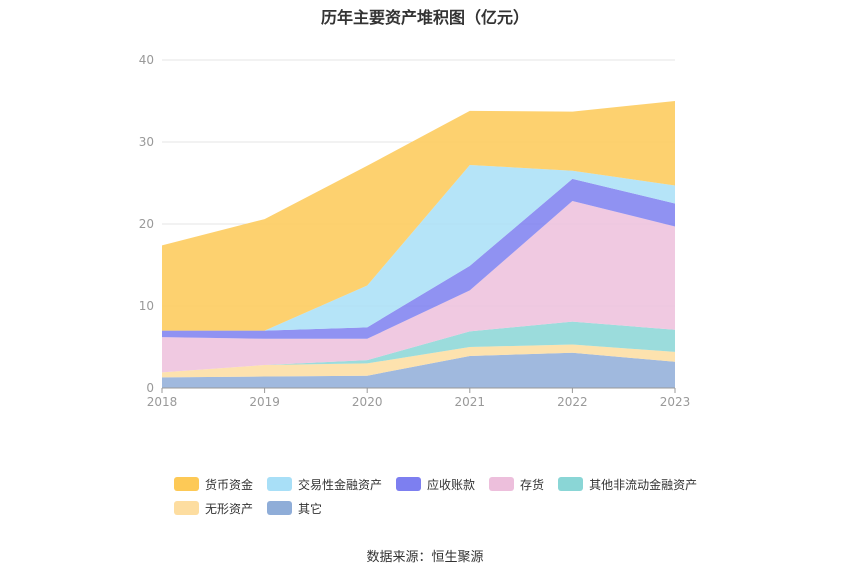 The width and height of the screenshot is (850, 575). I want to click on x-tick-label: 2022, so click(572, 402).